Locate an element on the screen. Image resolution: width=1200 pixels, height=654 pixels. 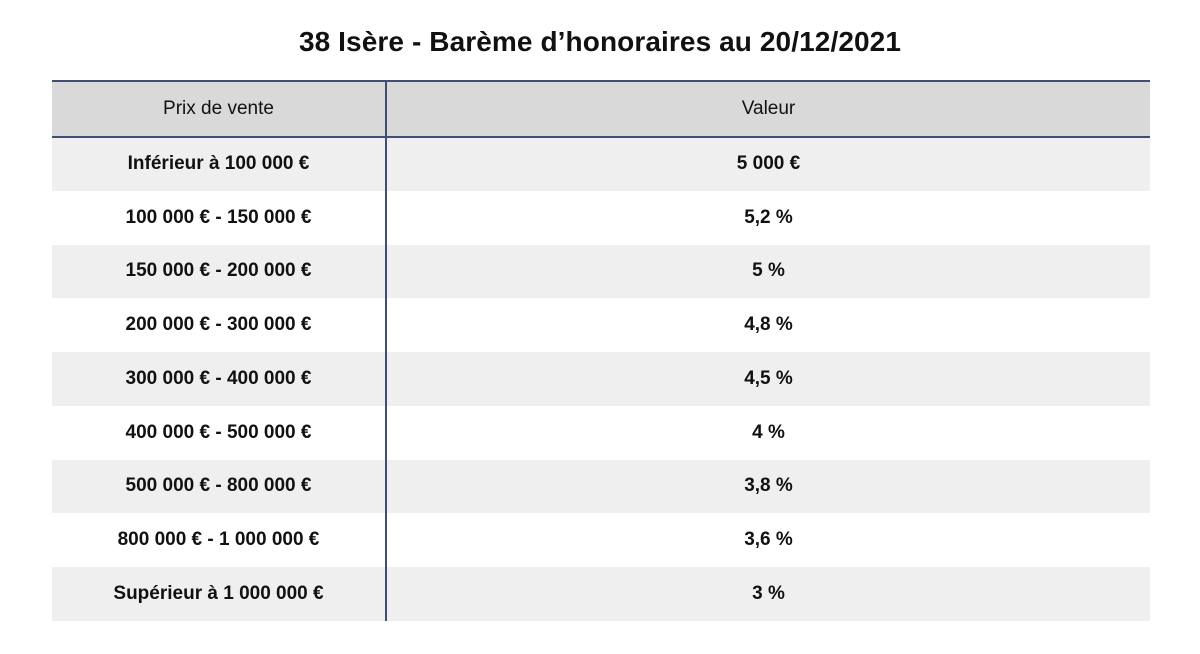
table-row: 500 000 € - 800 000 €3,8 % is located at coordinates (601, 486).